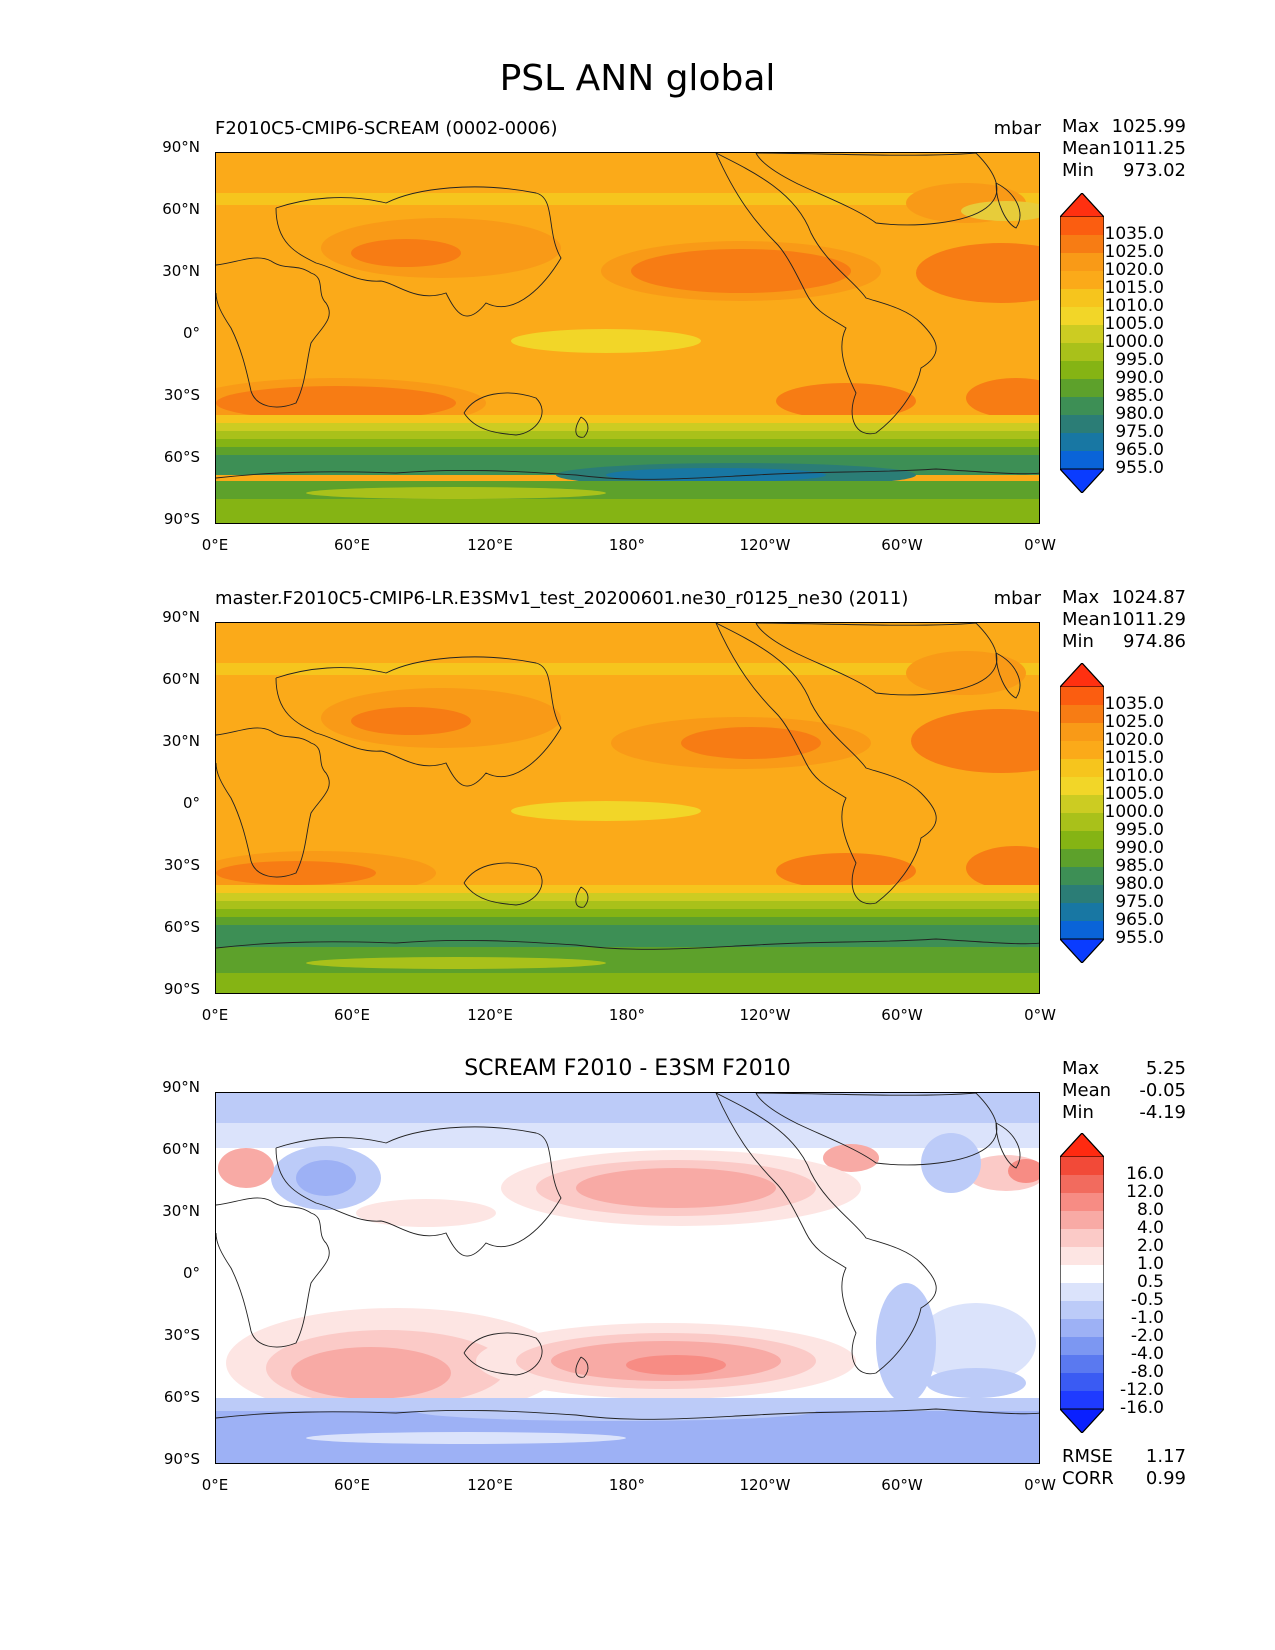 The height and width of the screenshot is (1650, 1275). Describe the element at coordinates (1139, 378) in the screenshot. I see `colorbar-tick-label: 990.0` at that location.